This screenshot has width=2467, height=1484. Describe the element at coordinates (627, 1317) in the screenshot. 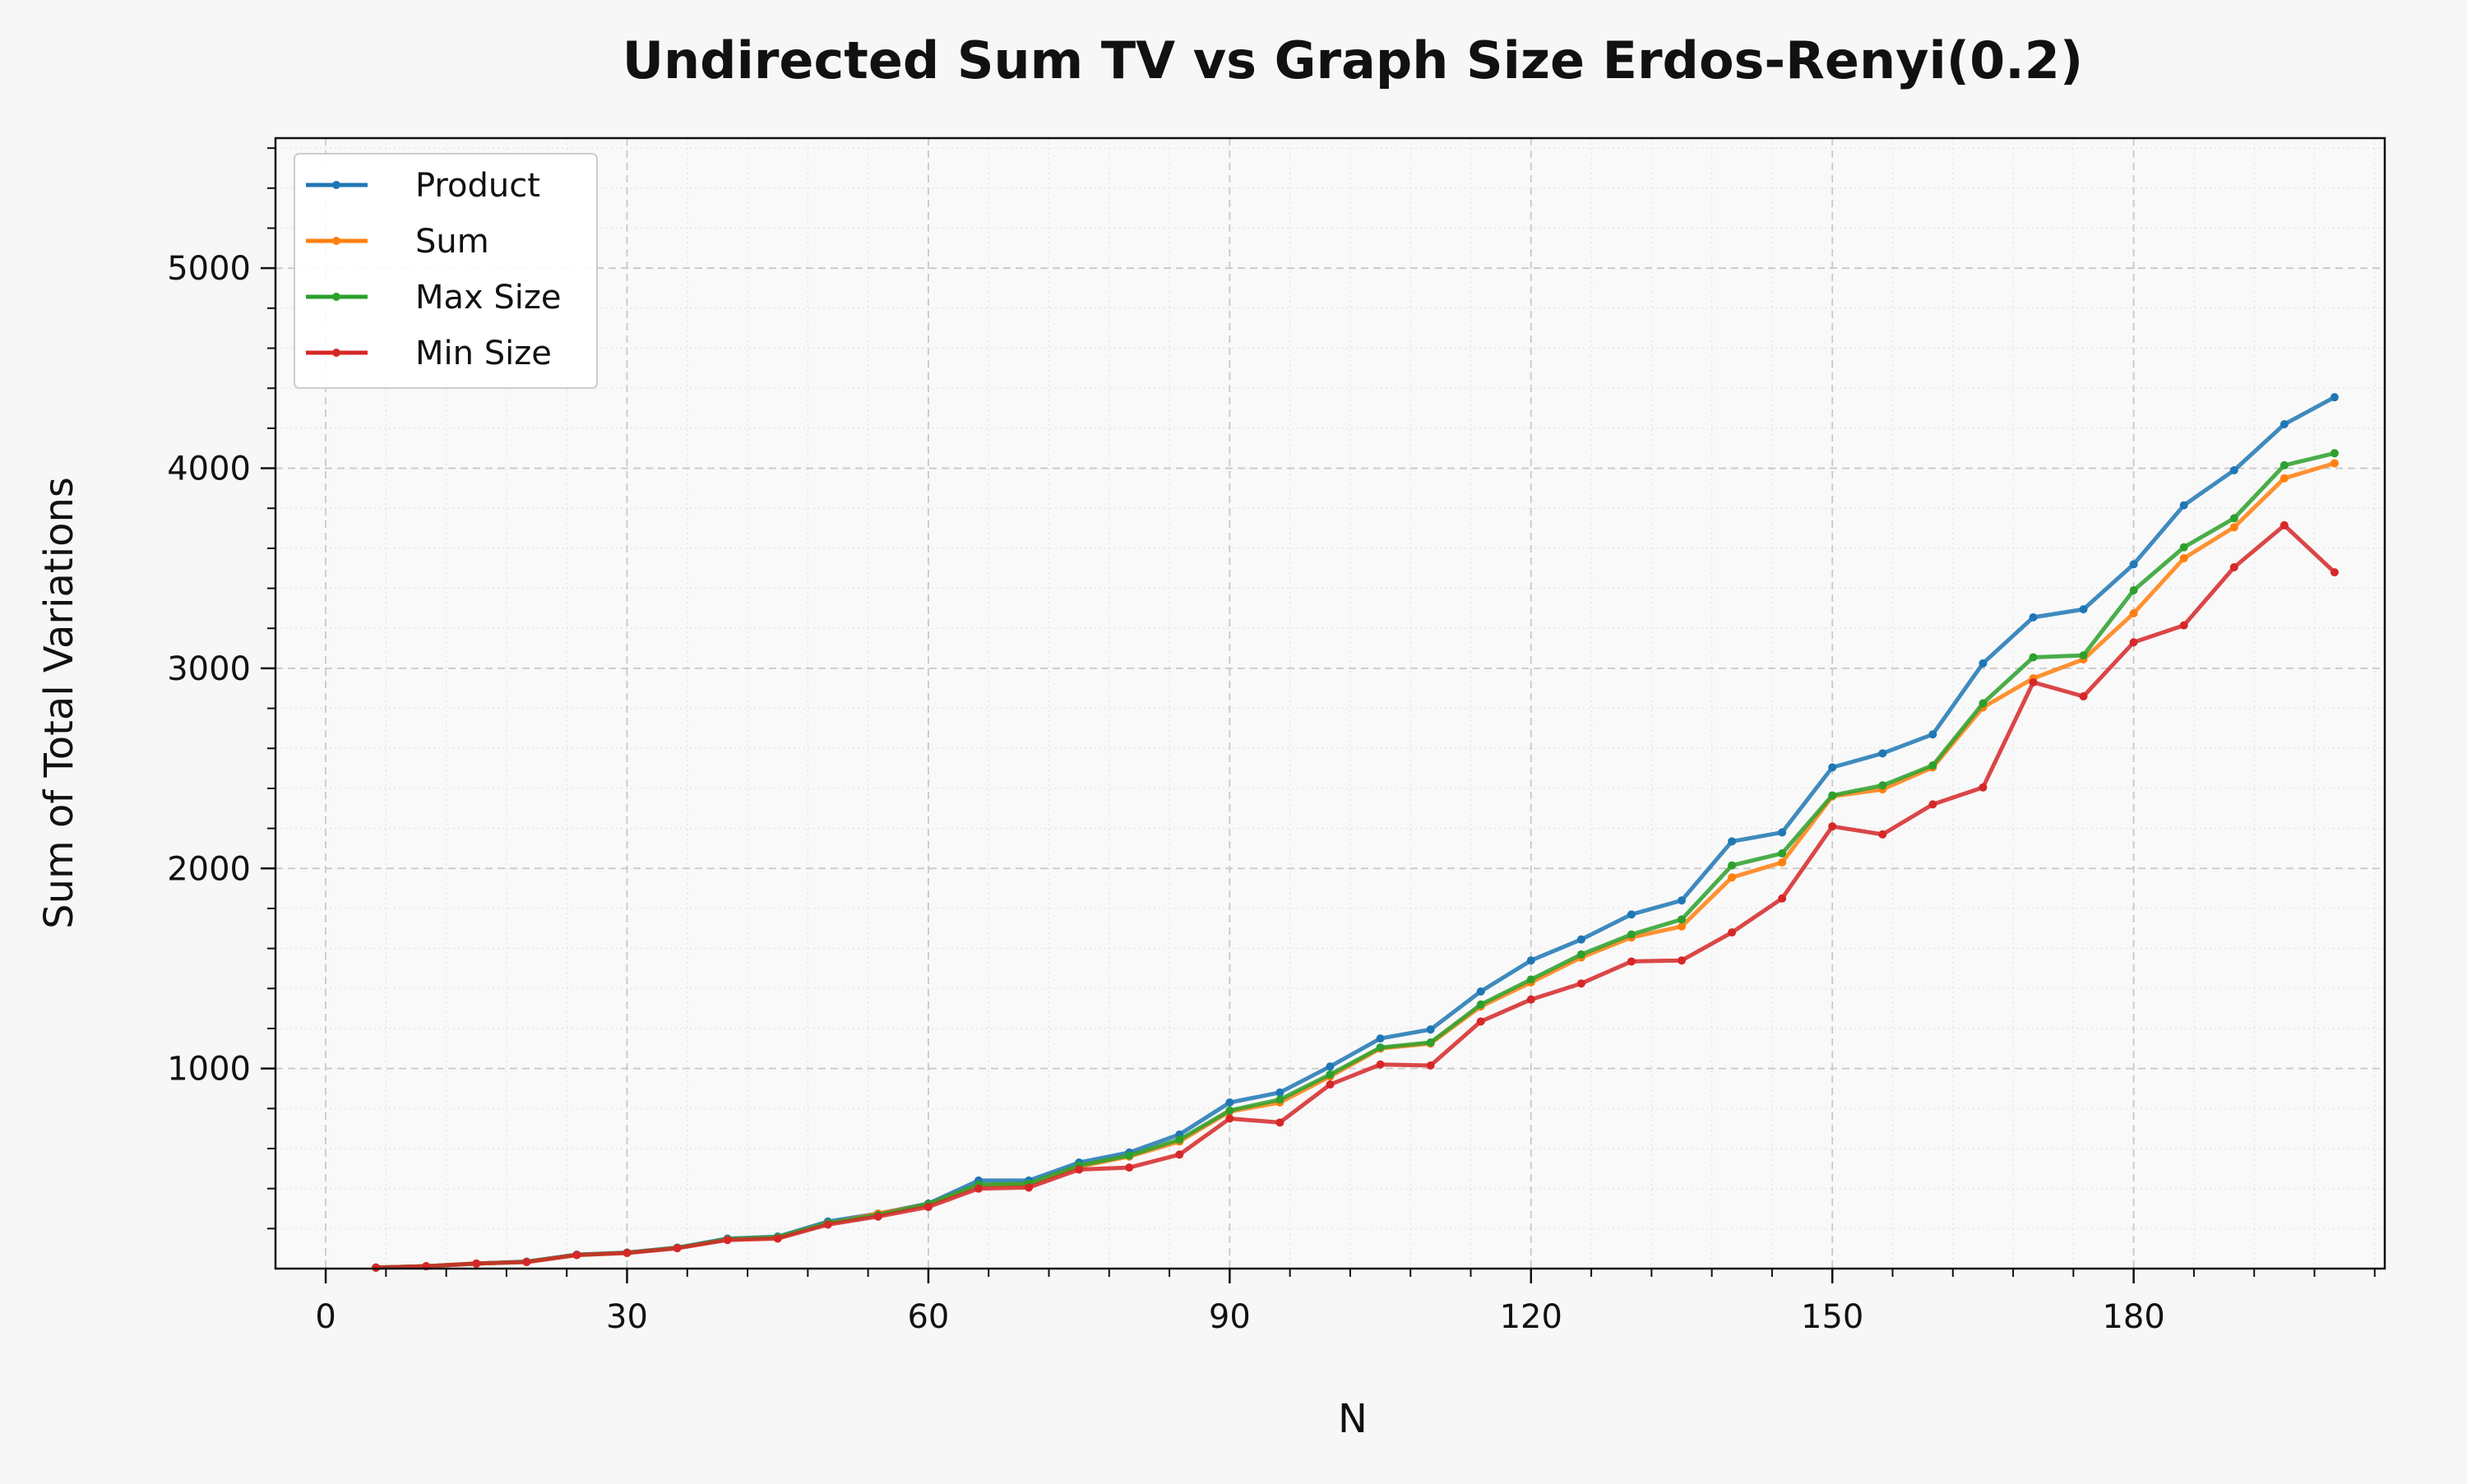

I see `x-tick-label: 30` at that location.